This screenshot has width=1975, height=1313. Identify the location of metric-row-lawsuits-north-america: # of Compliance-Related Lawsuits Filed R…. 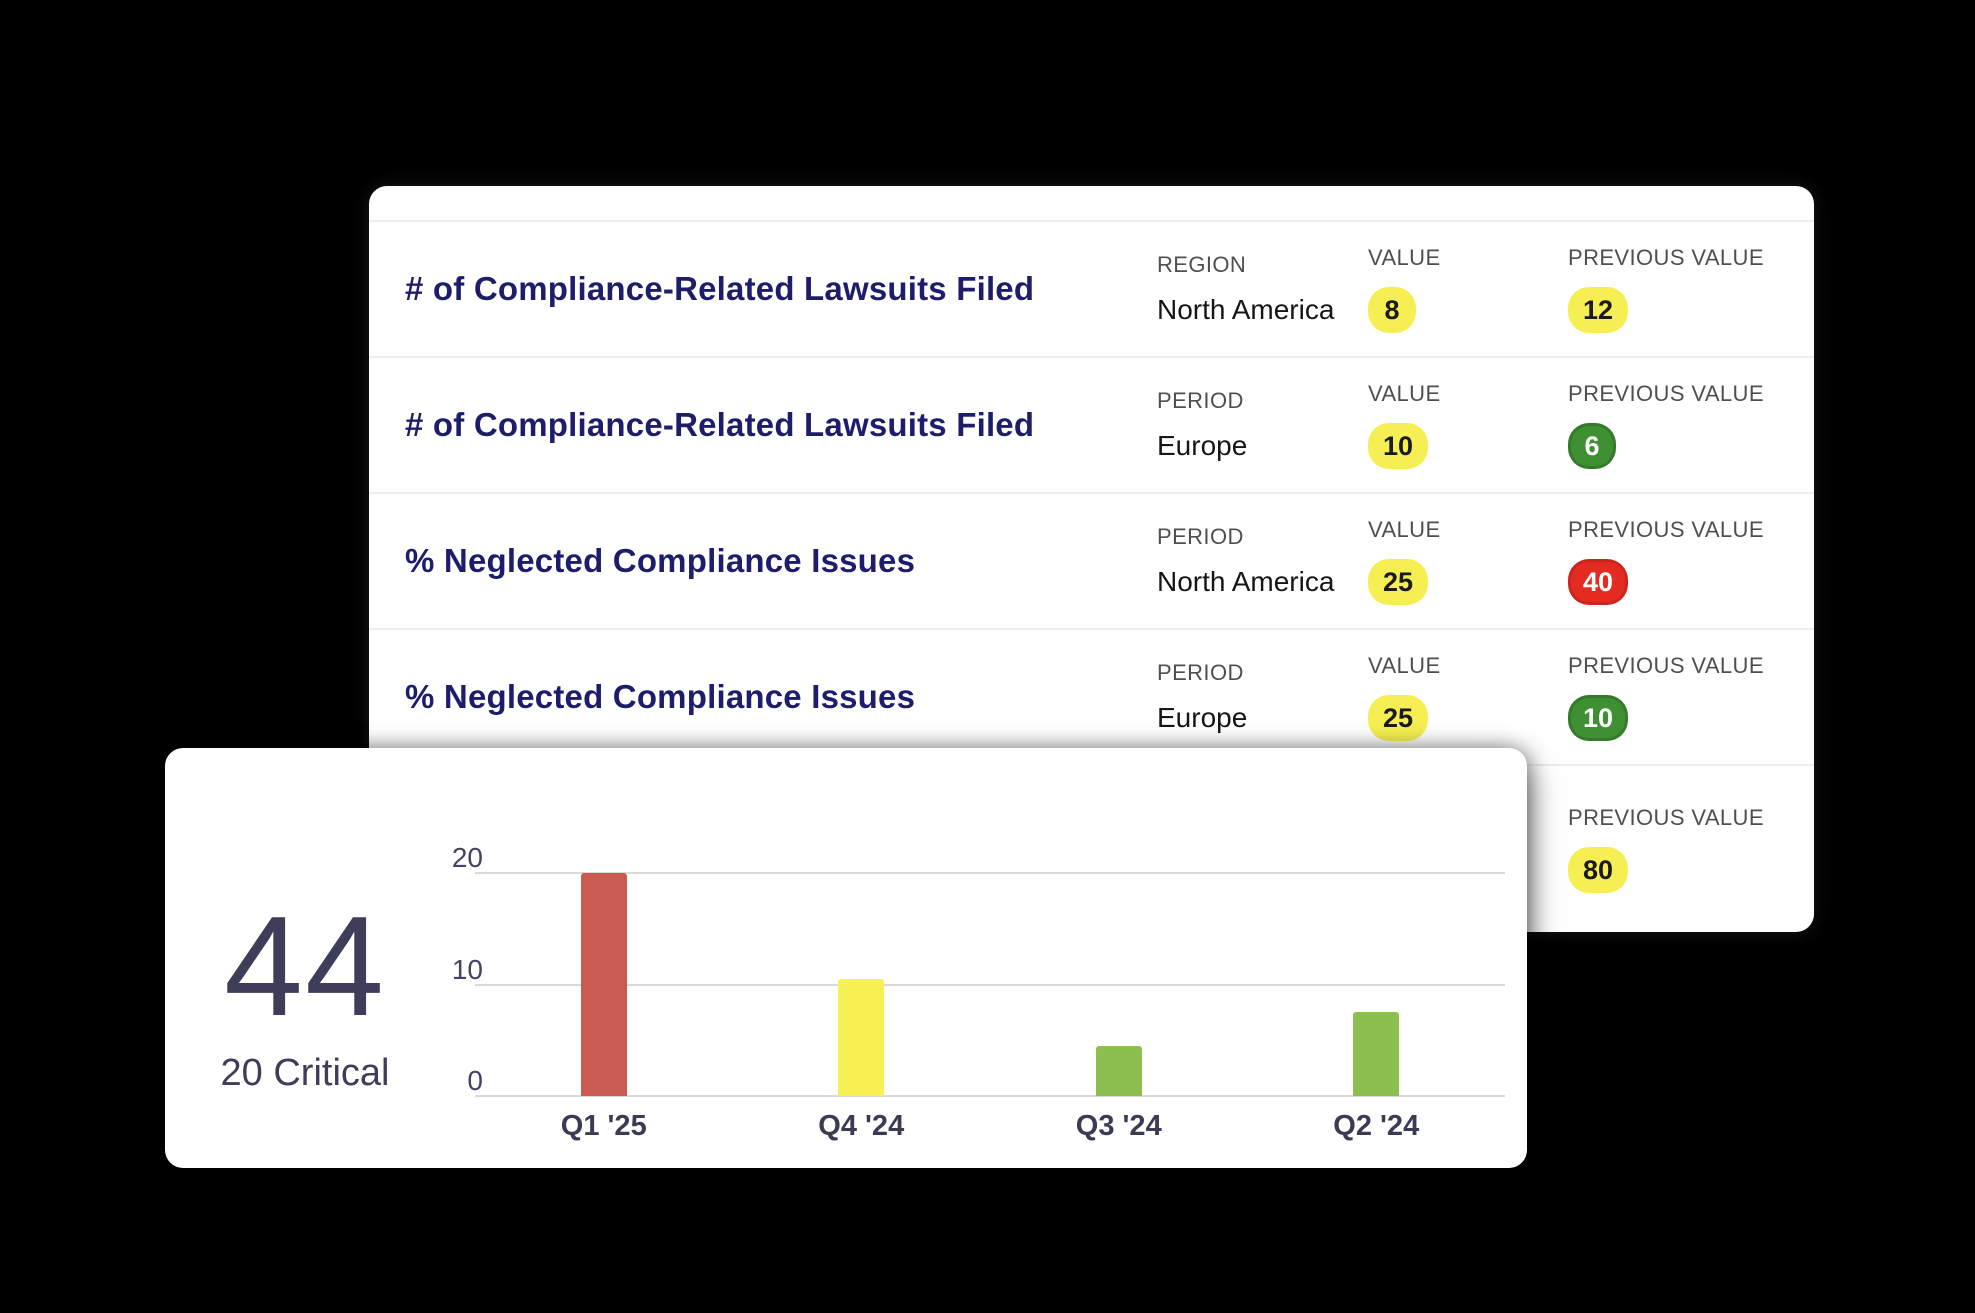
(1091, 288).